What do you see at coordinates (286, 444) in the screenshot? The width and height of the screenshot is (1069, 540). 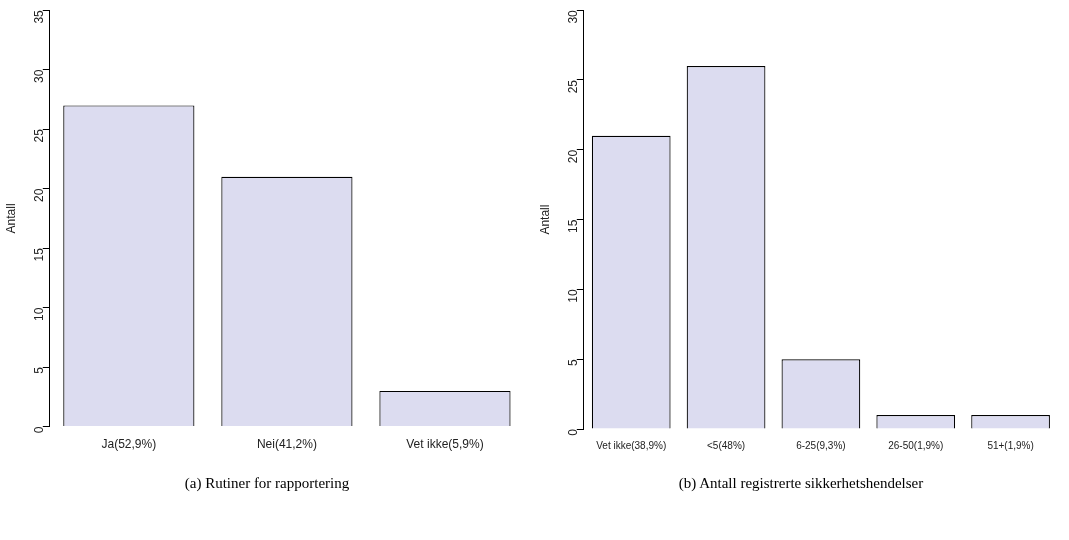 I see `x-tick-label: Nei(41,2%)` at bounding box center [286, 444].